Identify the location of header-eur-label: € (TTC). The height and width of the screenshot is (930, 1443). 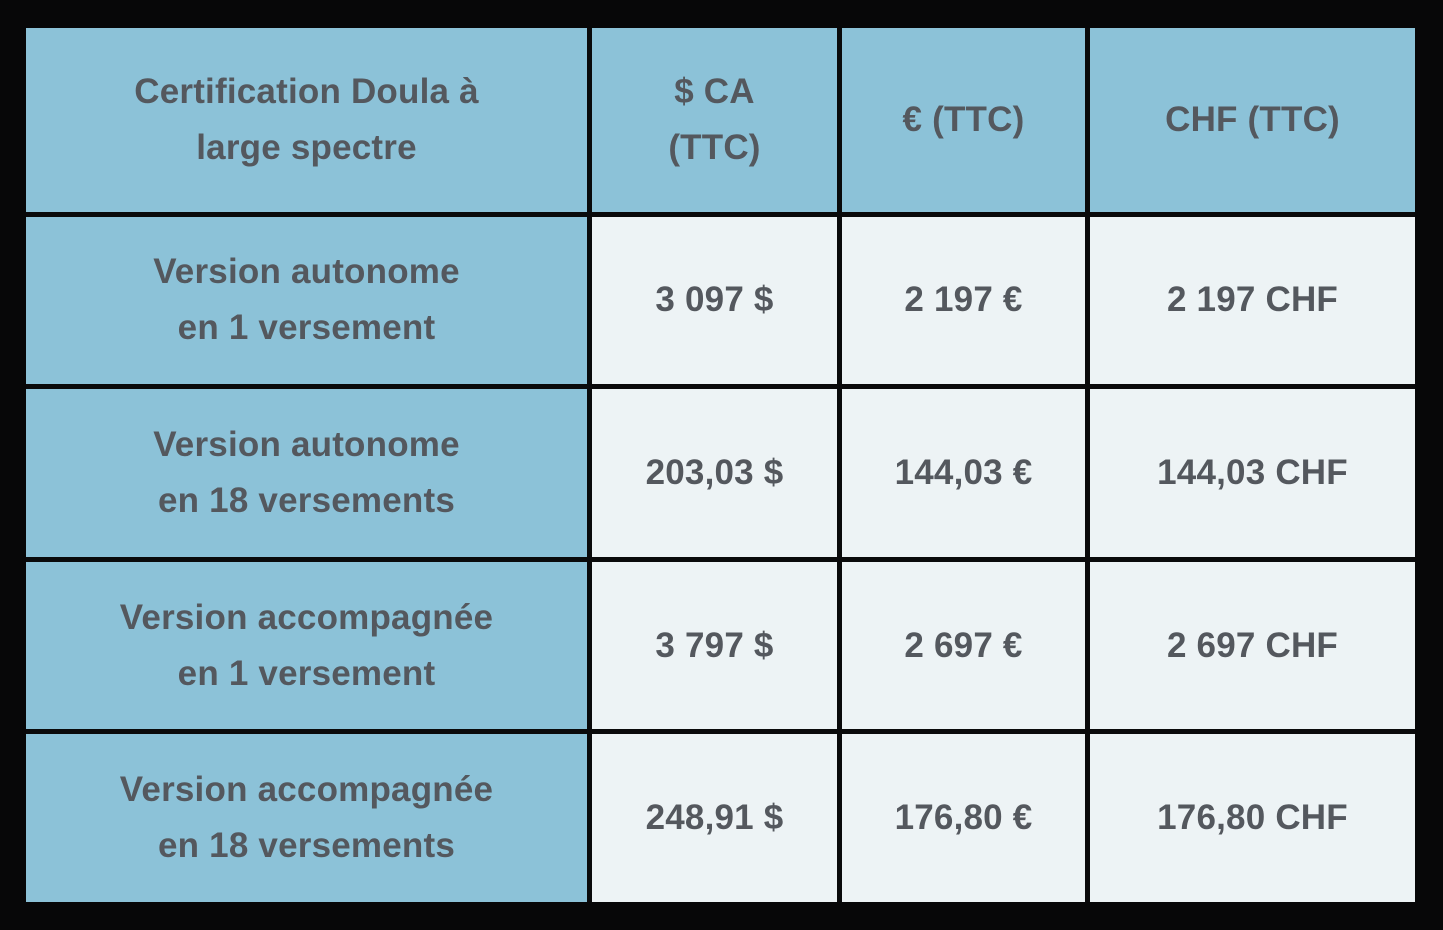
(963, 119).